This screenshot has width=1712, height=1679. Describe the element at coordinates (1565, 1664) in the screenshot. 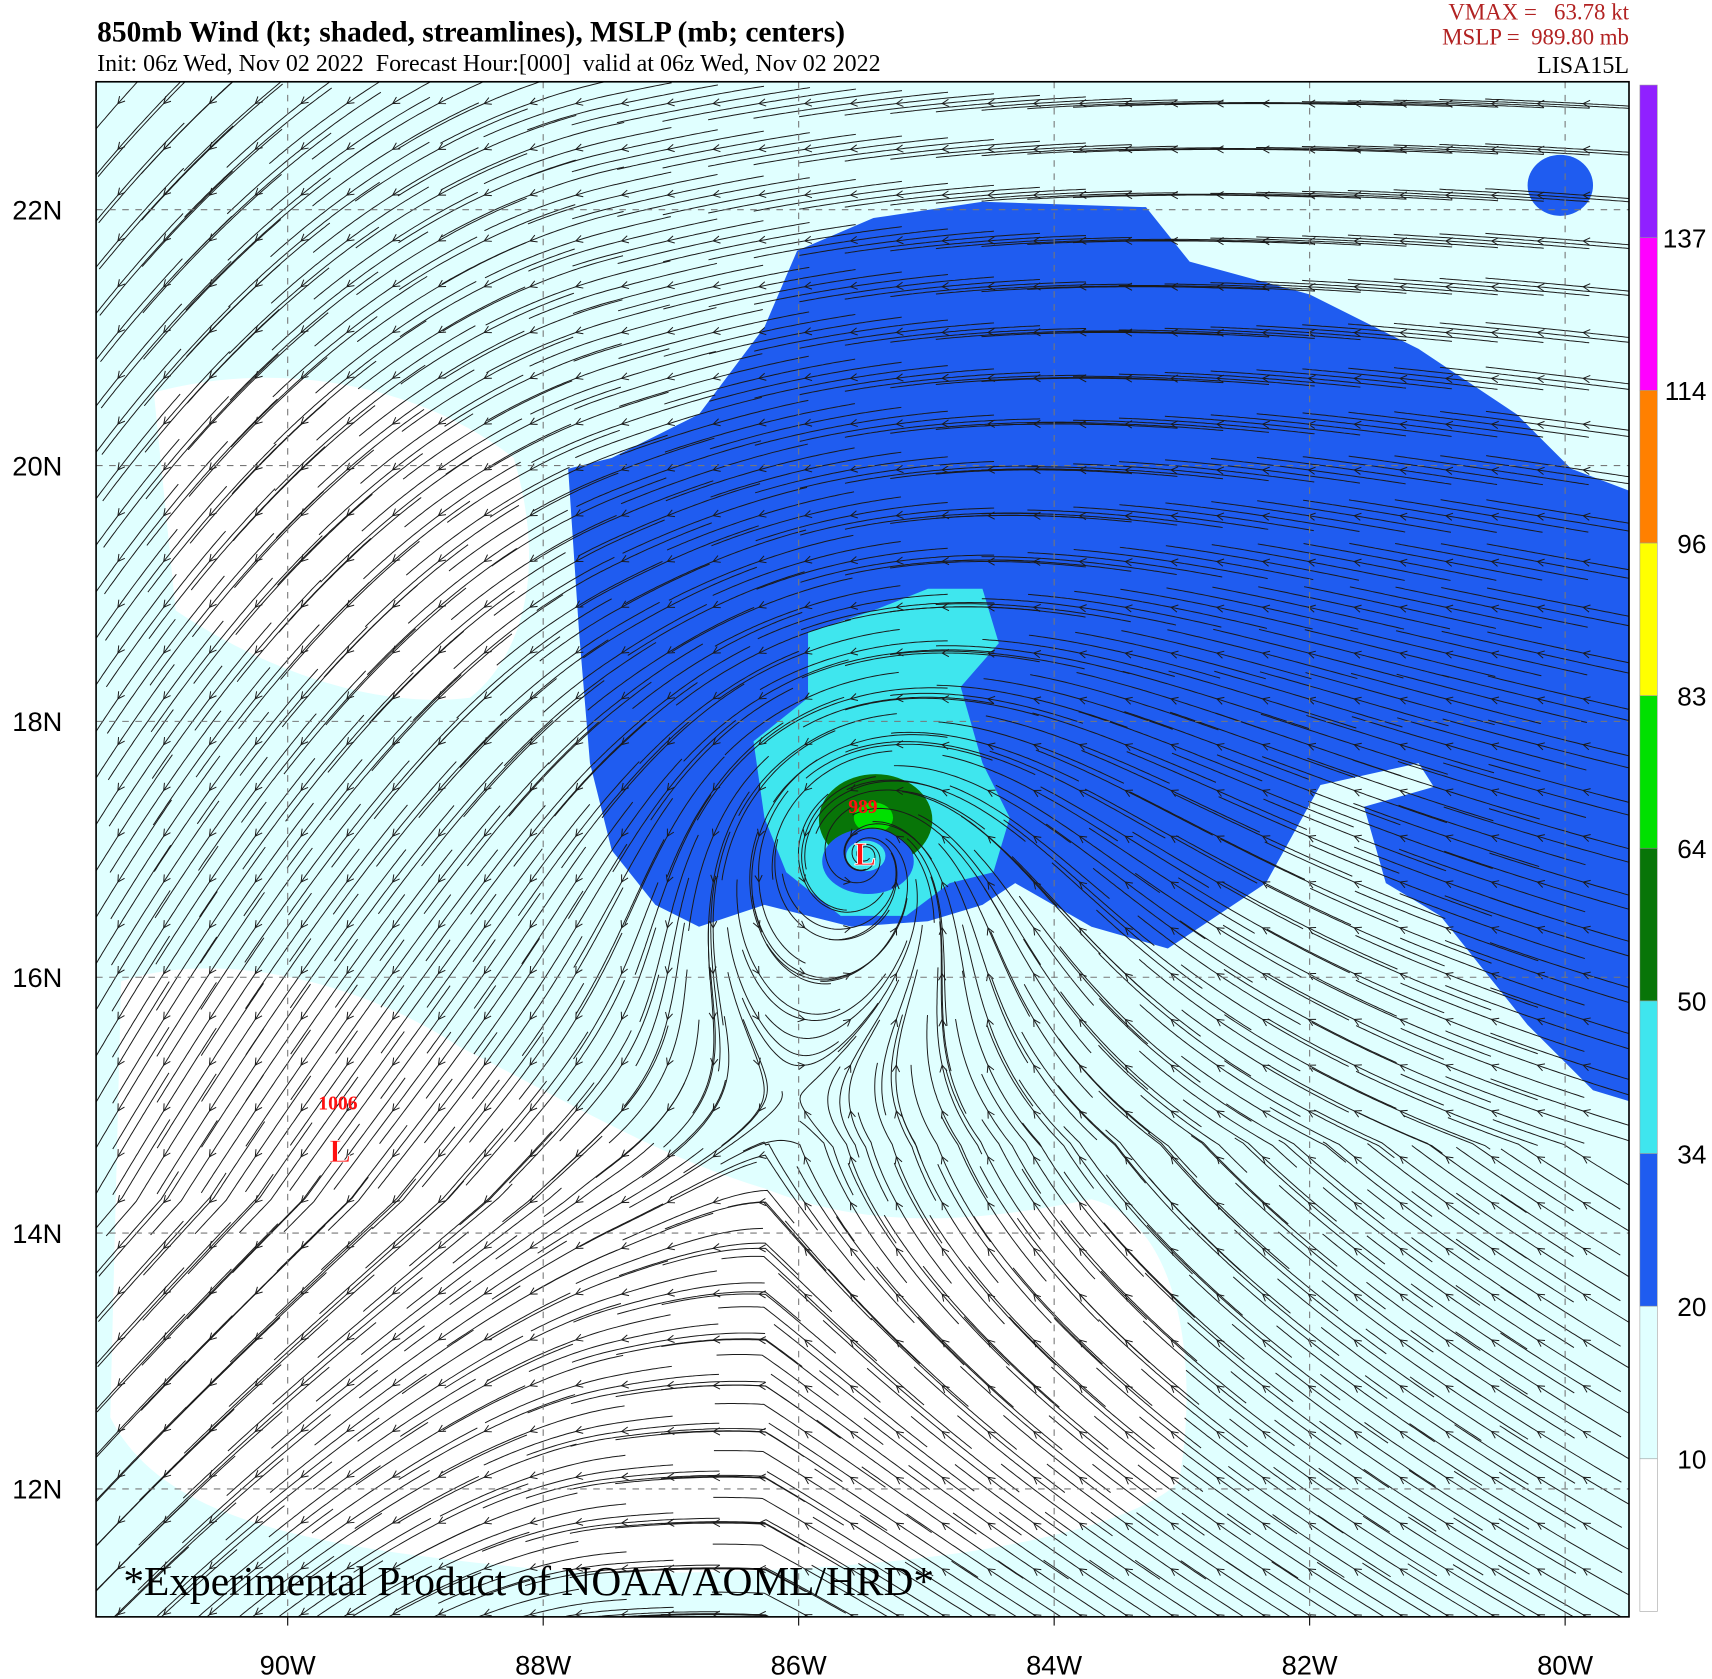

I see `x-tick-label: 80W` at that location.